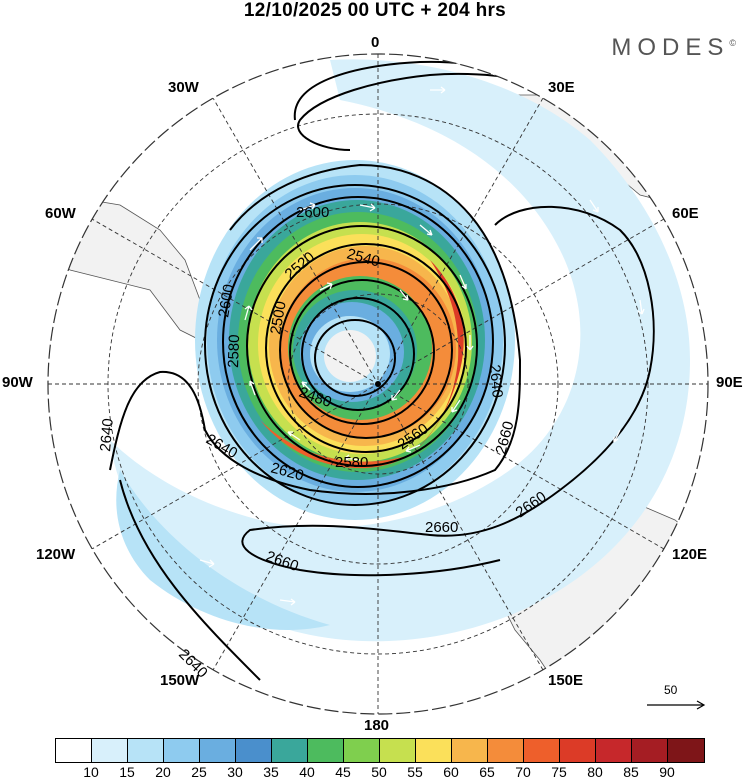 This screenshot has width=750, height=782. I want to click on colorbar-tick-label: 65, so click(487, 772).